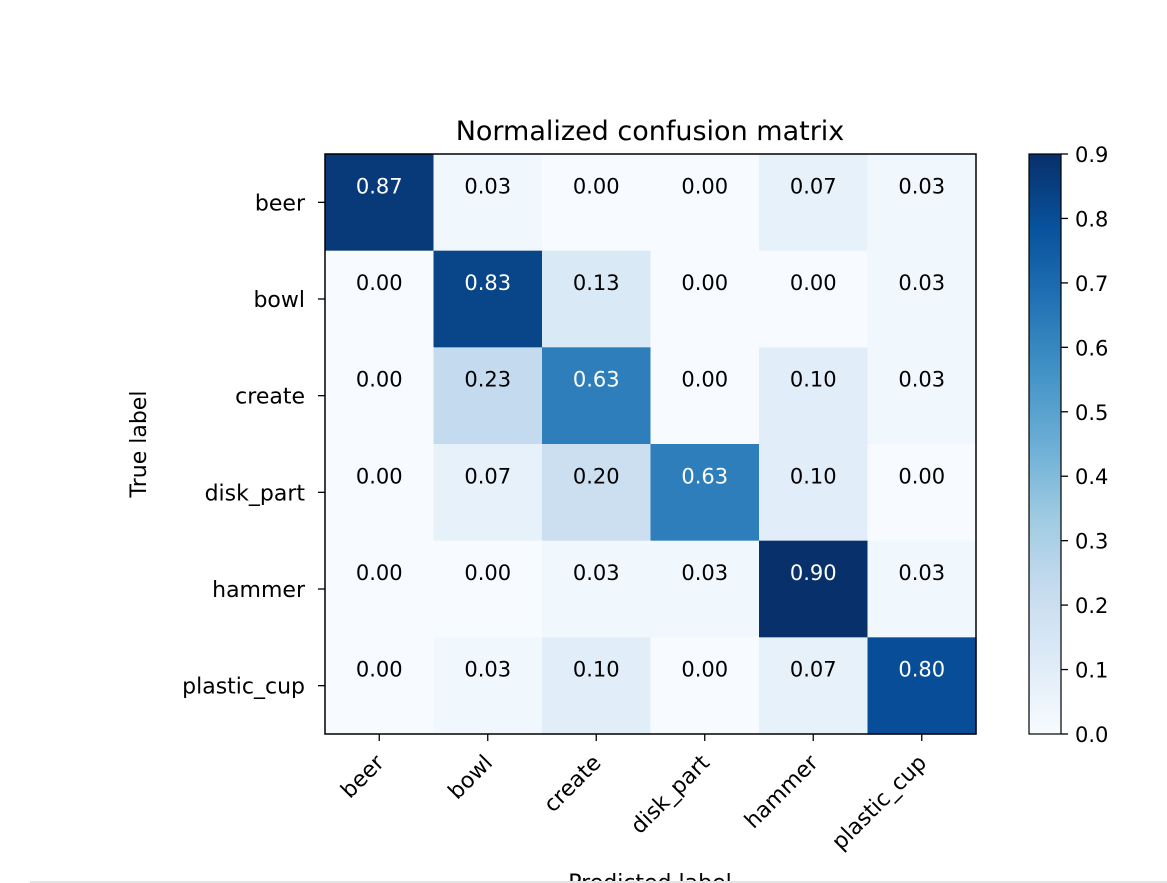 This screenshot has width=1167, height=883. I want to click on x-tick-label: plastic_cup, so click(879, 803).